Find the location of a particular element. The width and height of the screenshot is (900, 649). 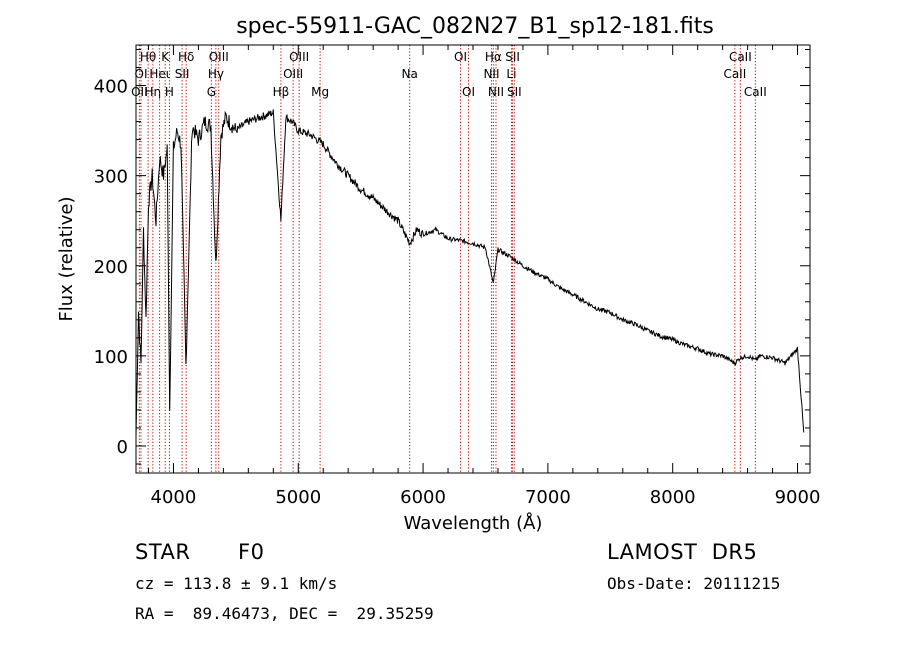

spectral-line-label: H is located at coordinates (169, 92).